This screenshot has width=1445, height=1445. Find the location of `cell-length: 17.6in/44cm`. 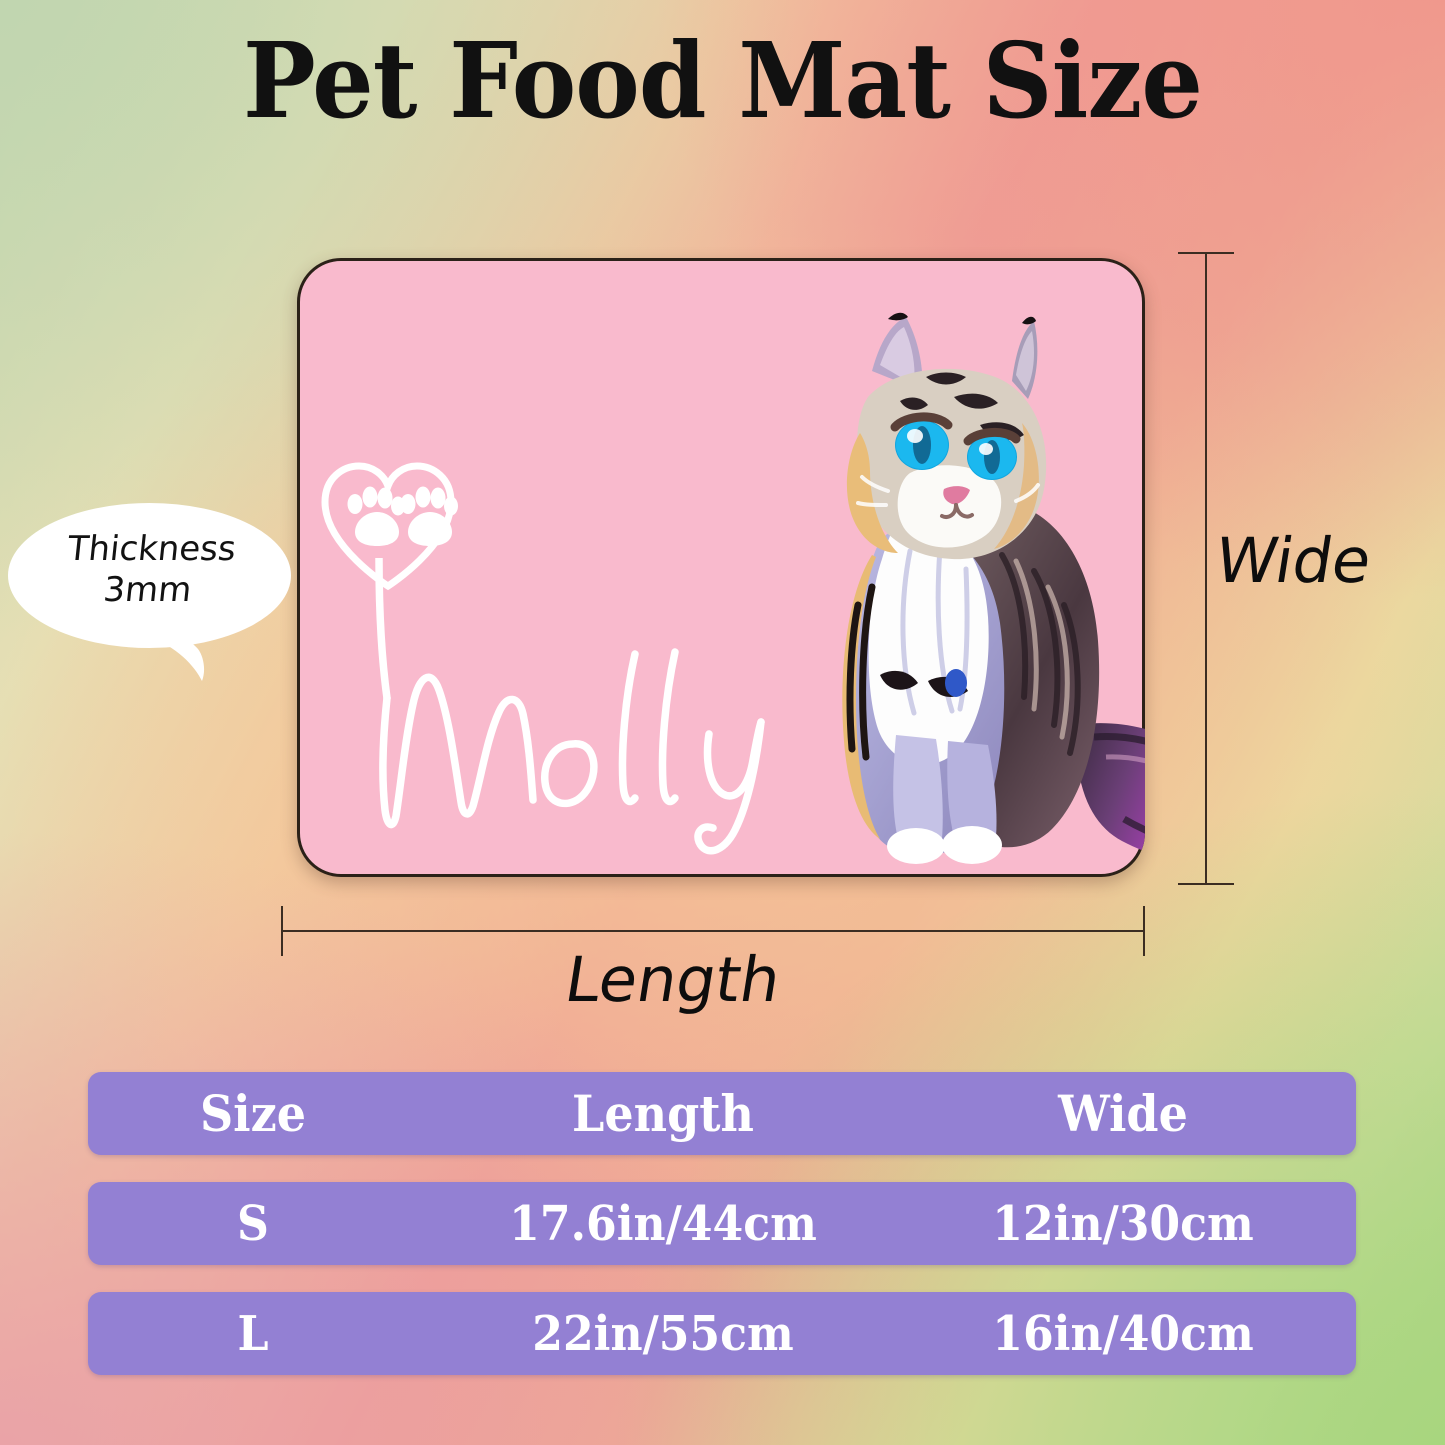

cell-length: 17.6in/44cm is located at coordinates (663, 1223).